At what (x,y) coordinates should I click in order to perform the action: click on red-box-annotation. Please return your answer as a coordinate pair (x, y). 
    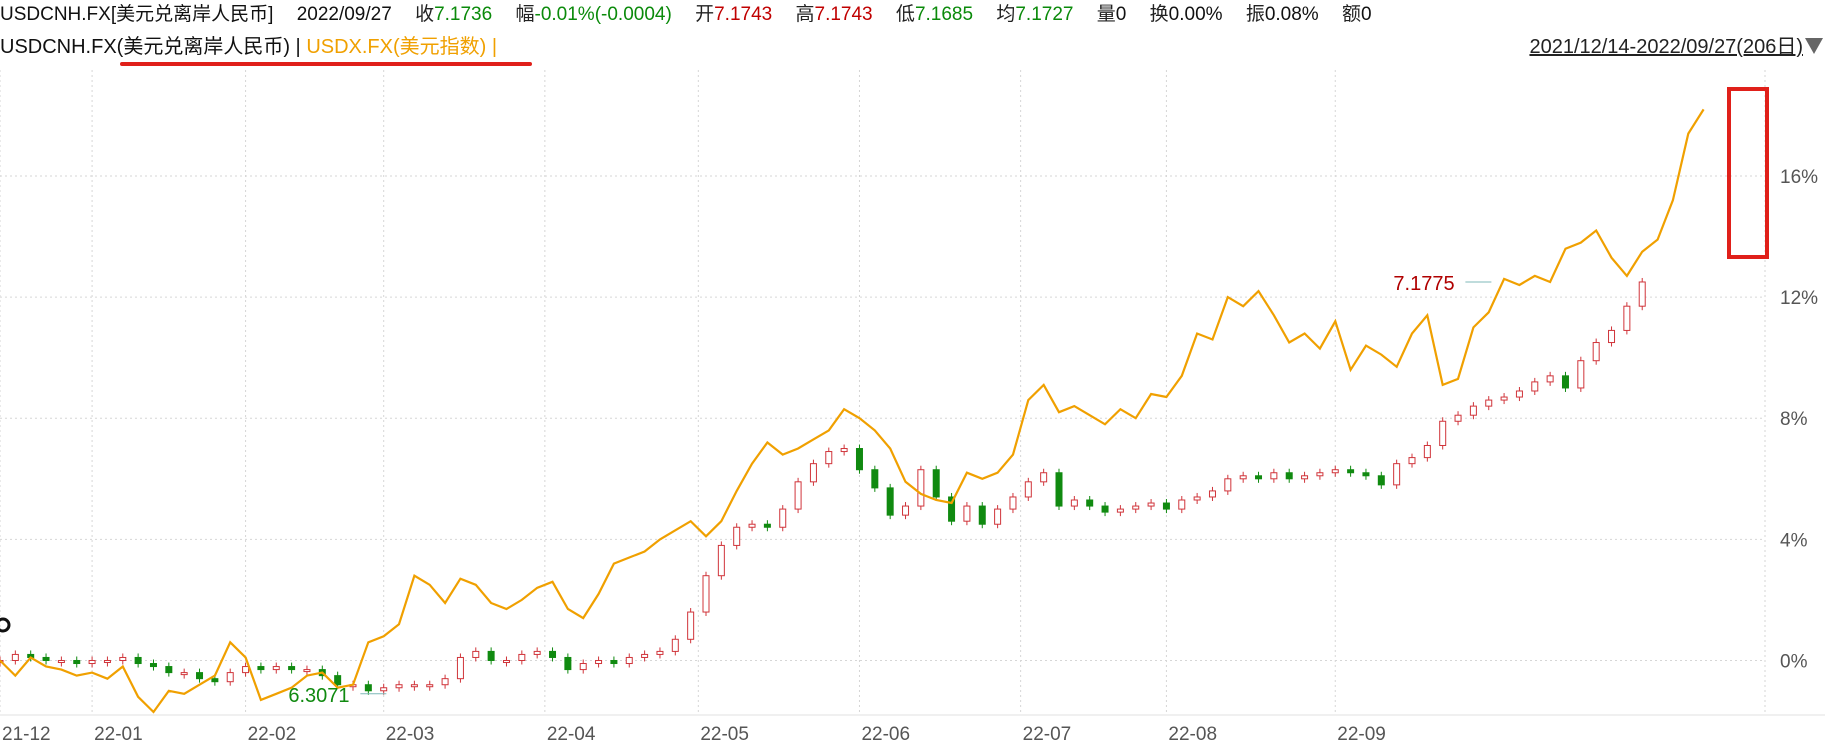
    Looking at the image, I should click on (1748, 173).